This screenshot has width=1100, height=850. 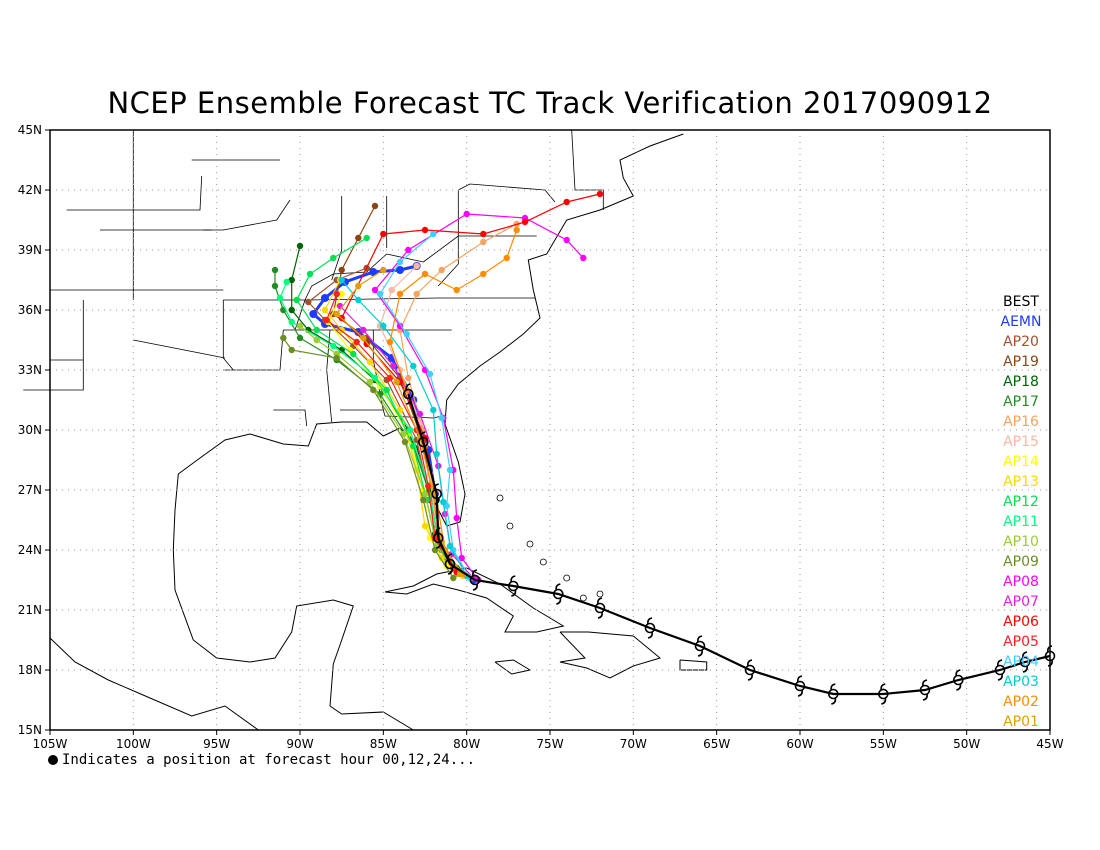 What do you see at coordinates (549, 744) in the screenshot?
I see `x-tick-label: 75W` at bounding box center [549, 744].